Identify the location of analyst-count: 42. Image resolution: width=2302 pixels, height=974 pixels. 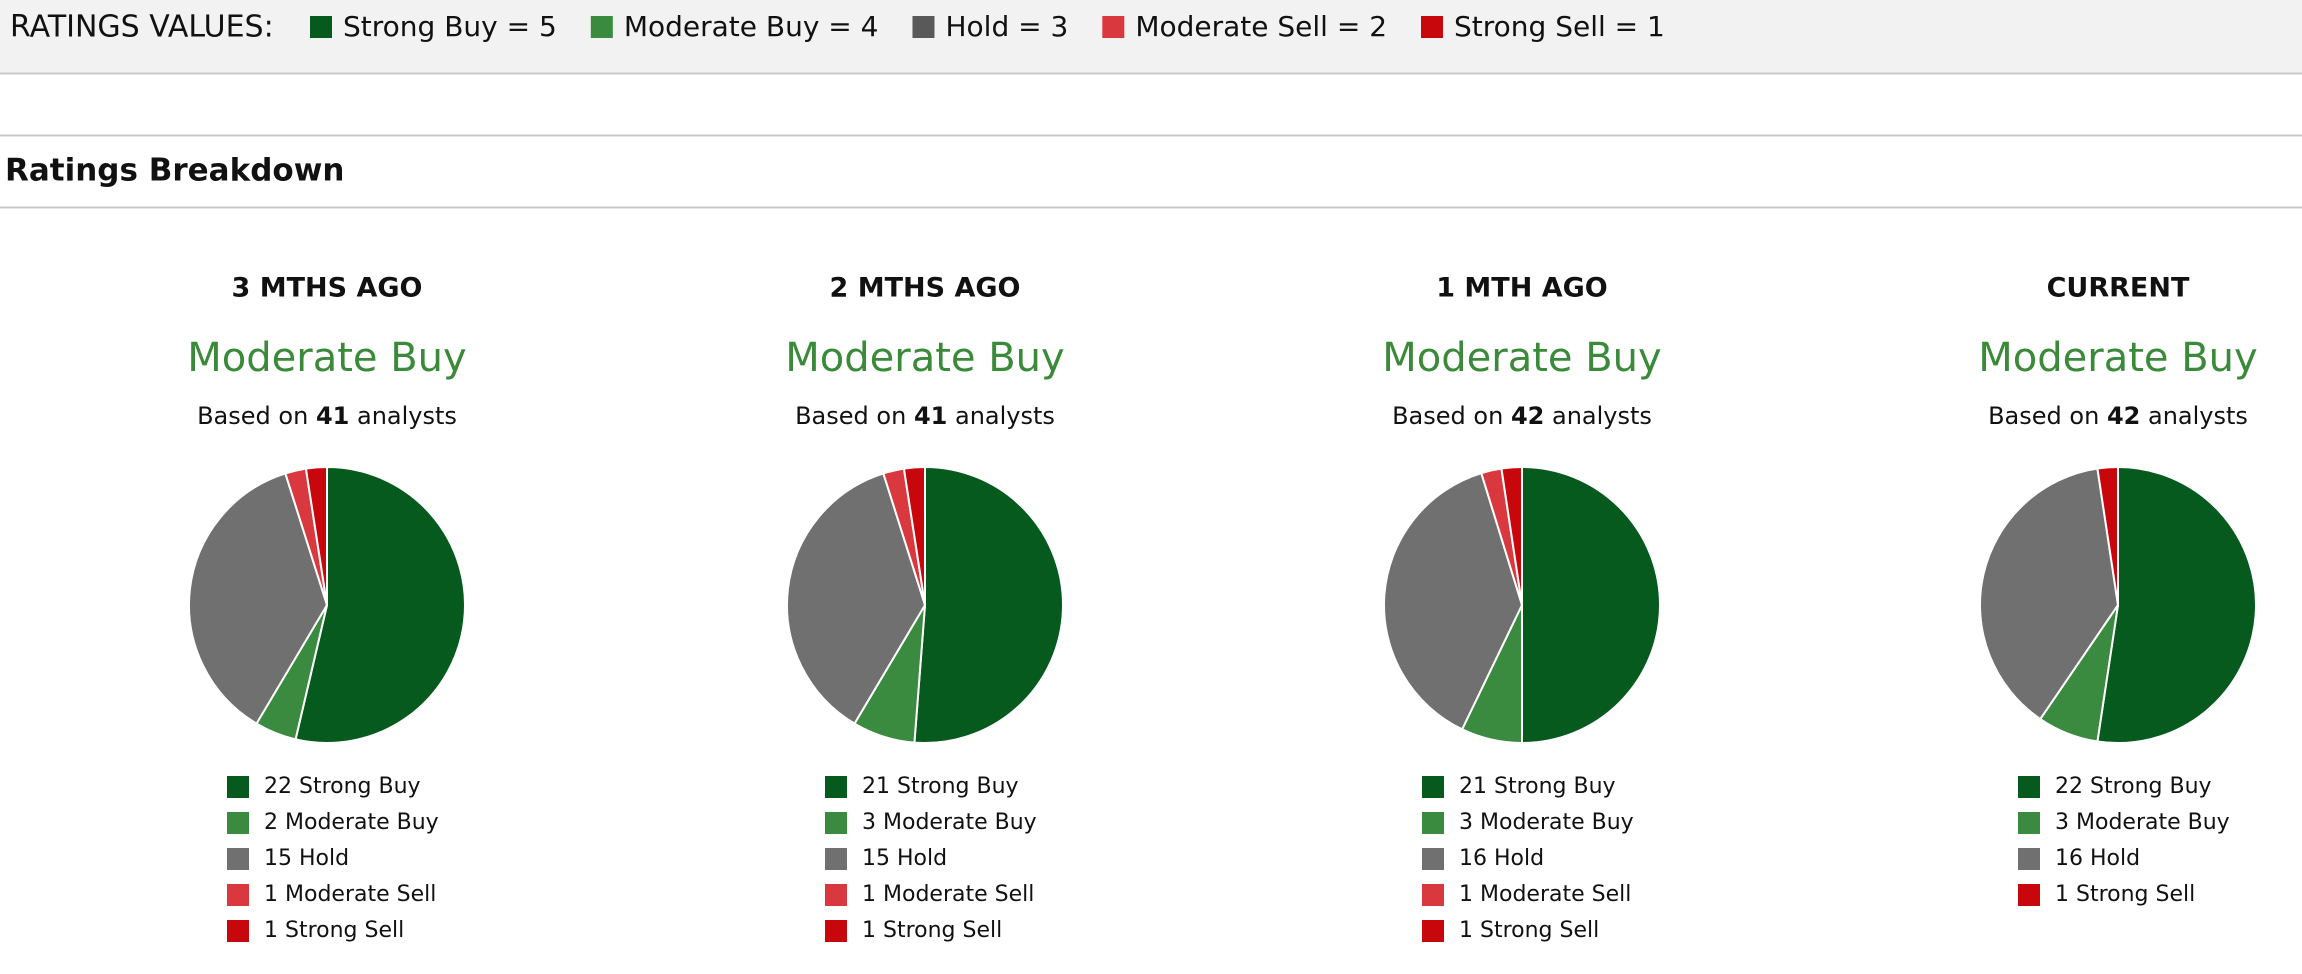
(2123, 416).